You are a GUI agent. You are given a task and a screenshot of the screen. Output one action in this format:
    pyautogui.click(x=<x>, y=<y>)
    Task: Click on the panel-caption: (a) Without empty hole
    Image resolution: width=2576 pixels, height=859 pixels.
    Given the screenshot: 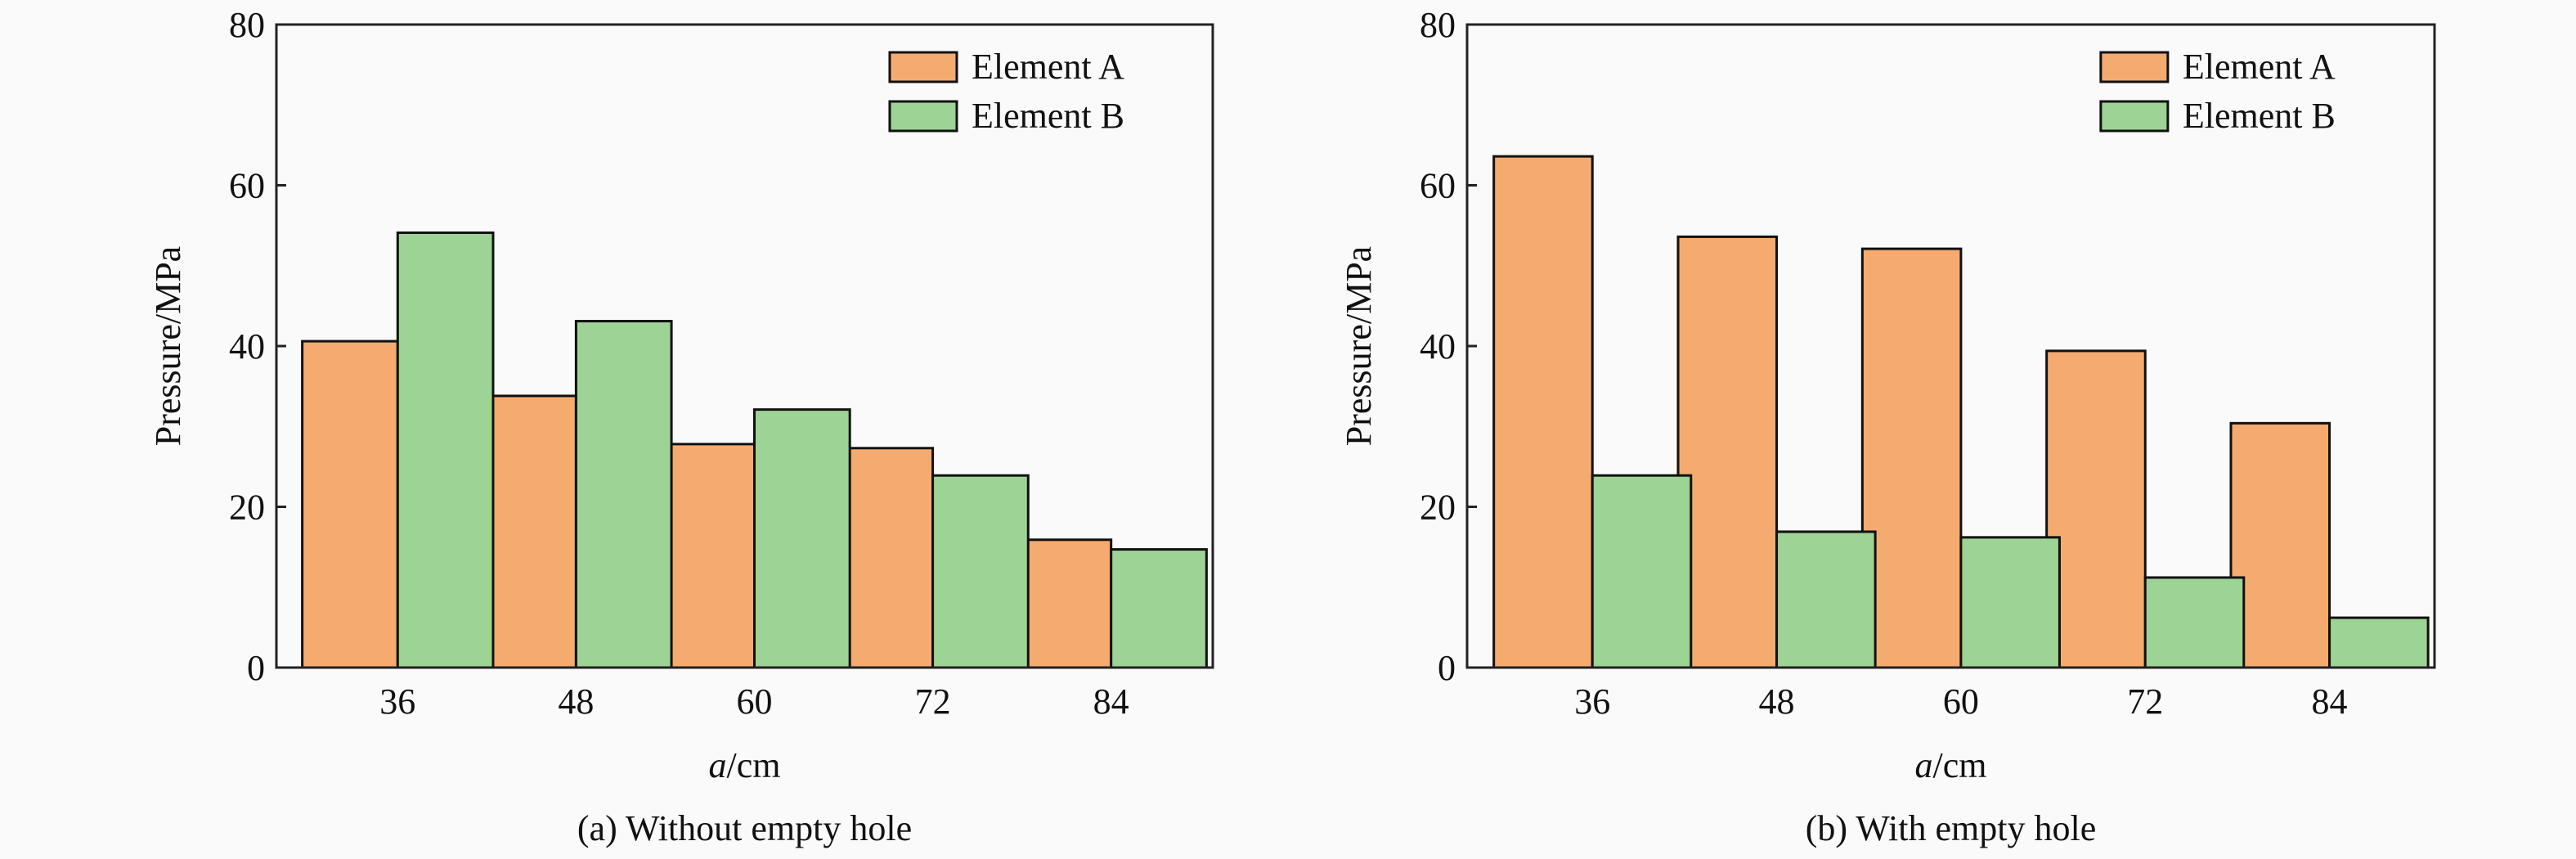 What is the action you would take?
    pyautogui.click(x=744, y=828)
    